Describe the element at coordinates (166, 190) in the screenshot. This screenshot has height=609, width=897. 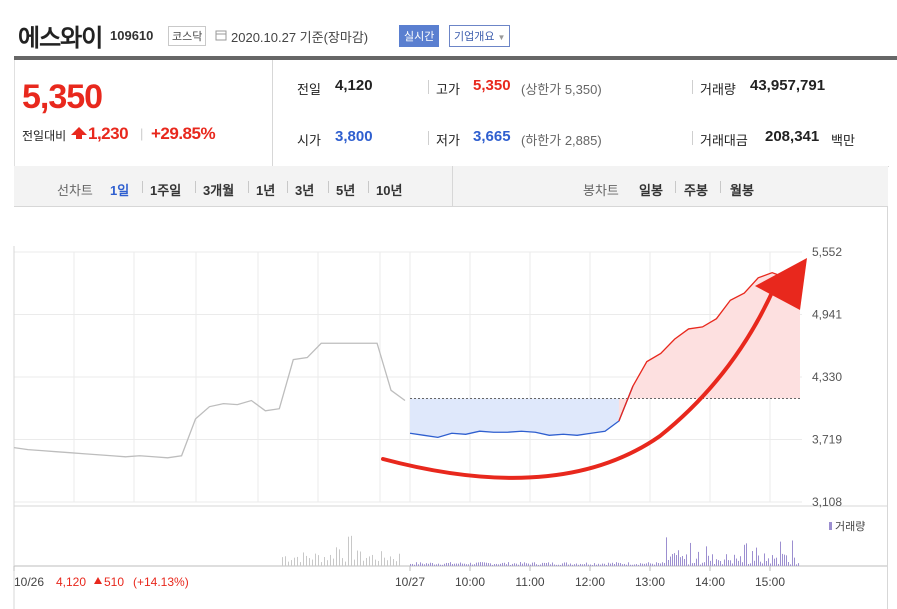
I see `period-1w: 1주일` at that location.